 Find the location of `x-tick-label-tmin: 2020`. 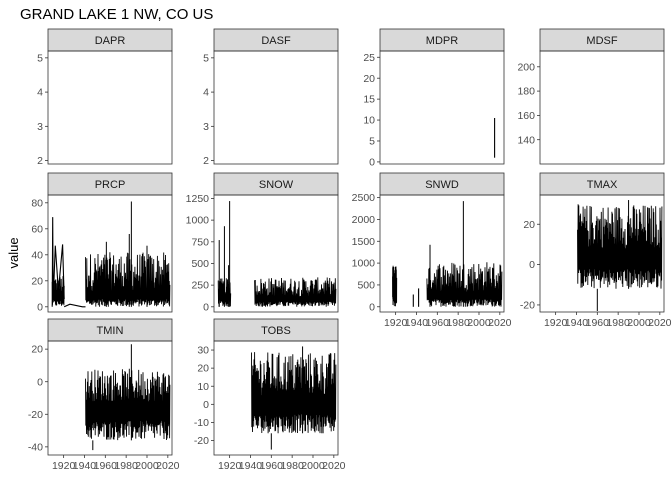

x-tick-label-tmin: 2020 is located at coordinates (168, 466).